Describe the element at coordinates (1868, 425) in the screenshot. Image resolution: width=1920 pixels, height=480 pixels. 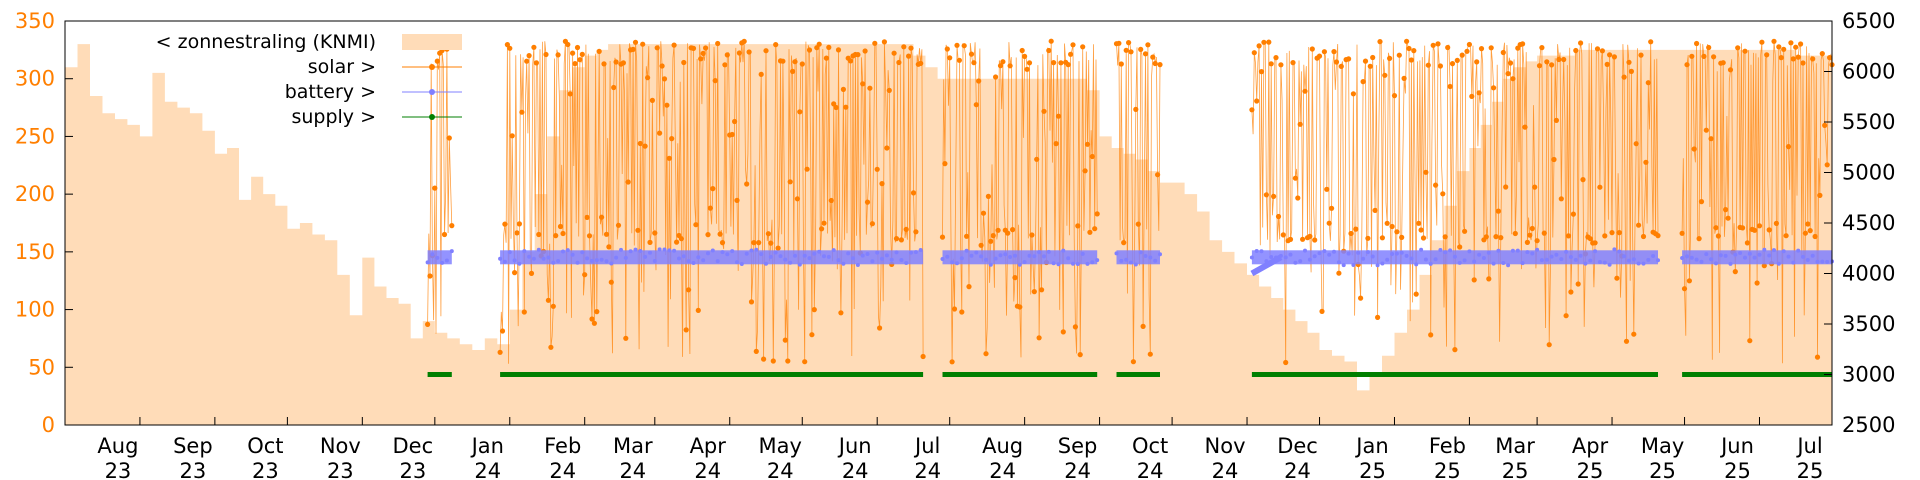
I see `y-right-tick-label: 2500` at that location.